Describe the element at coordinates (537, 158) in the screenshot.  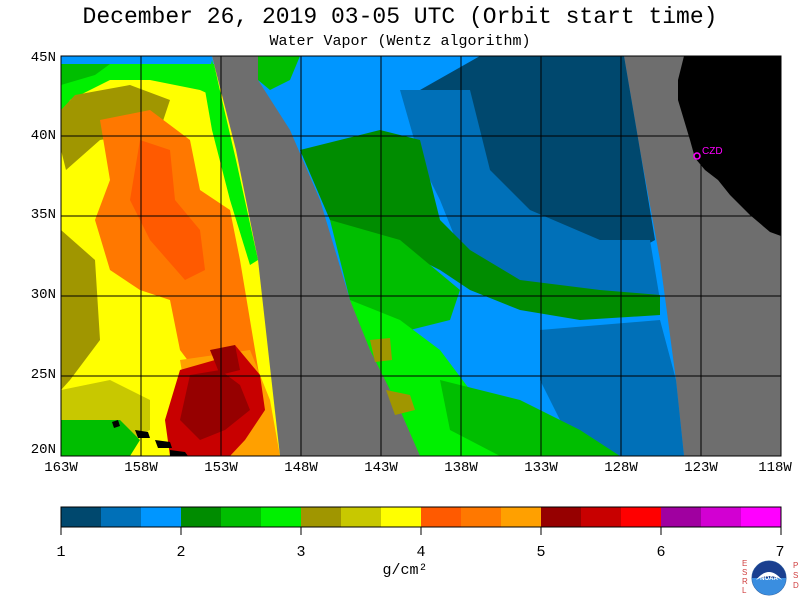
I see `right-swath-navy` at that location.